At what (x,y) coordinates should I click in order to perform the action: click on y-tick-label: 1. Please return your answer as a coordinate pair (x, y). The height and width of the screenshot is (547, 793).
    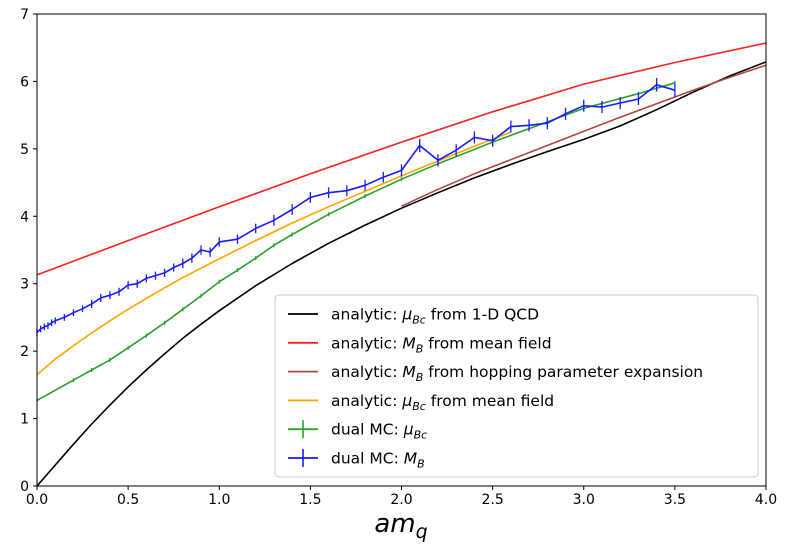
    Looking at the image, I should click on (24, 420).